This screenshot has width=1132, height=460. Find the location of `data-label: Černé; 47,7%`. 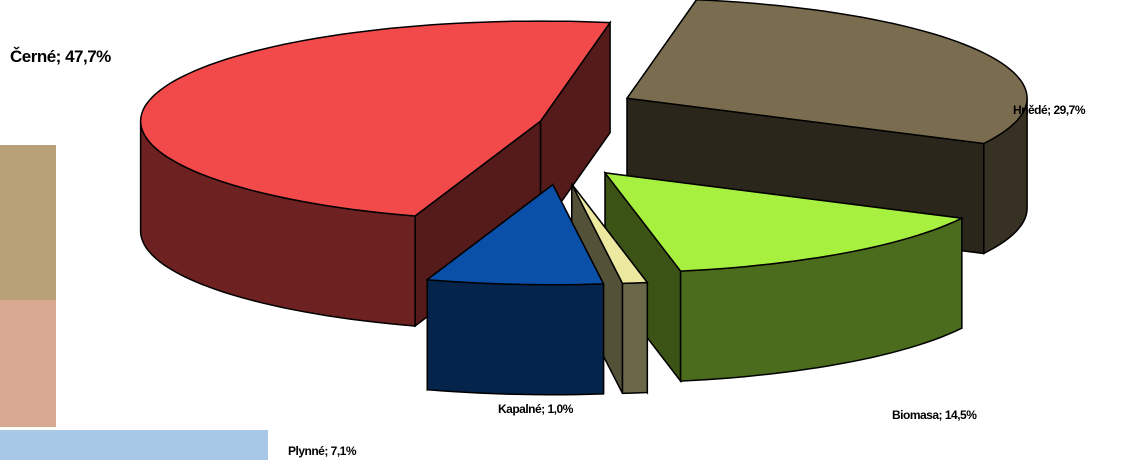

data-label: Černé; 47,7% is located at coordinates (60, 56).